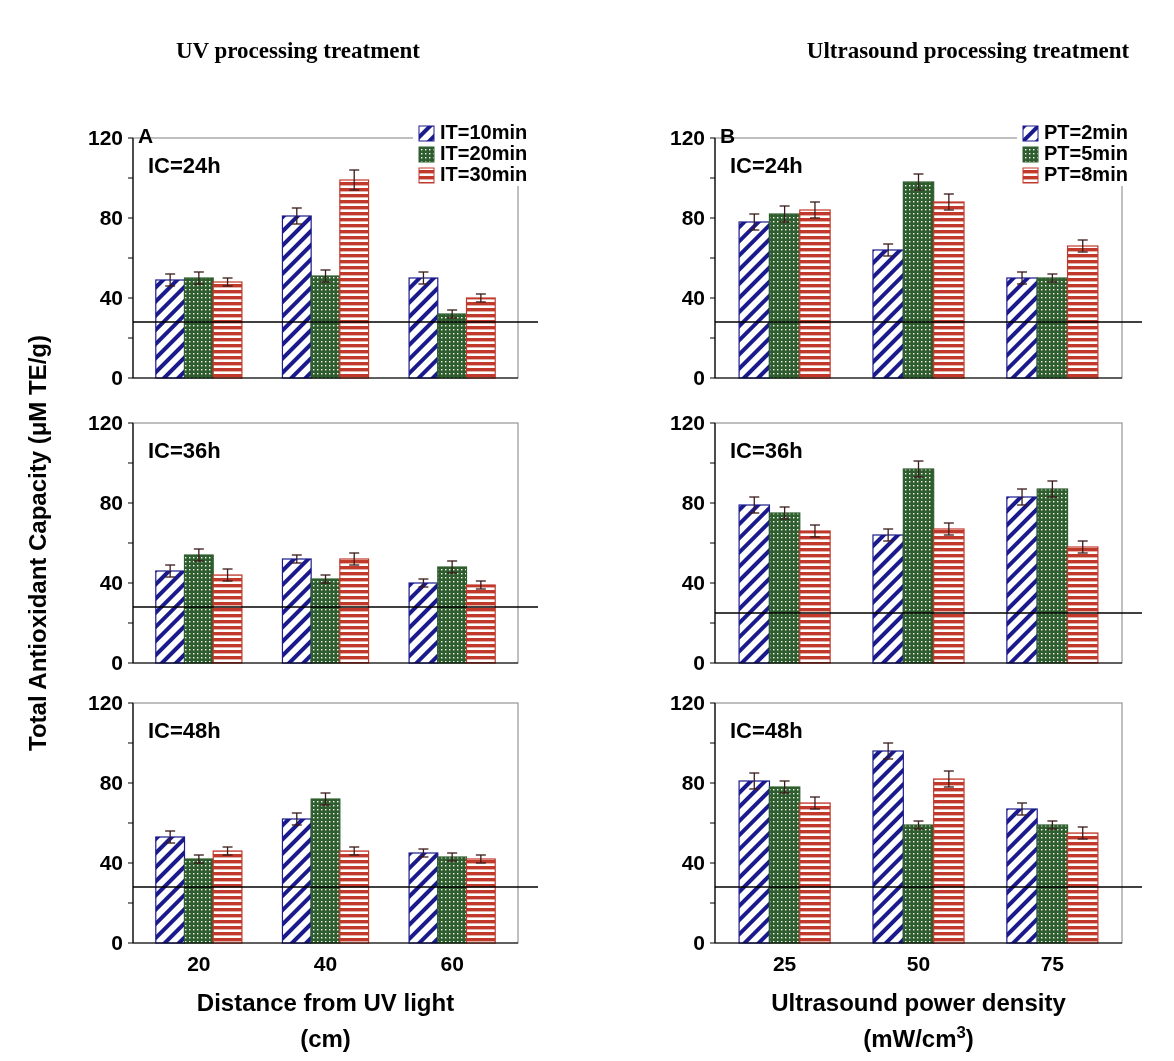 This screenshot has height=1061, width=1174. Describe the element at coordinates (919, 1020) in the screenshot. I see `x-axis-title: Ultrasound power density (mW/cm$^{3}$)` at that location.